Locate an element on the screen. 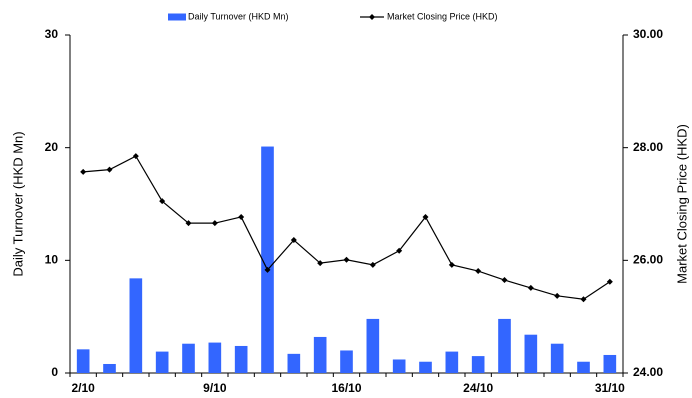  y2-tick-label: 26.00 is located at coordinates (648, 260).